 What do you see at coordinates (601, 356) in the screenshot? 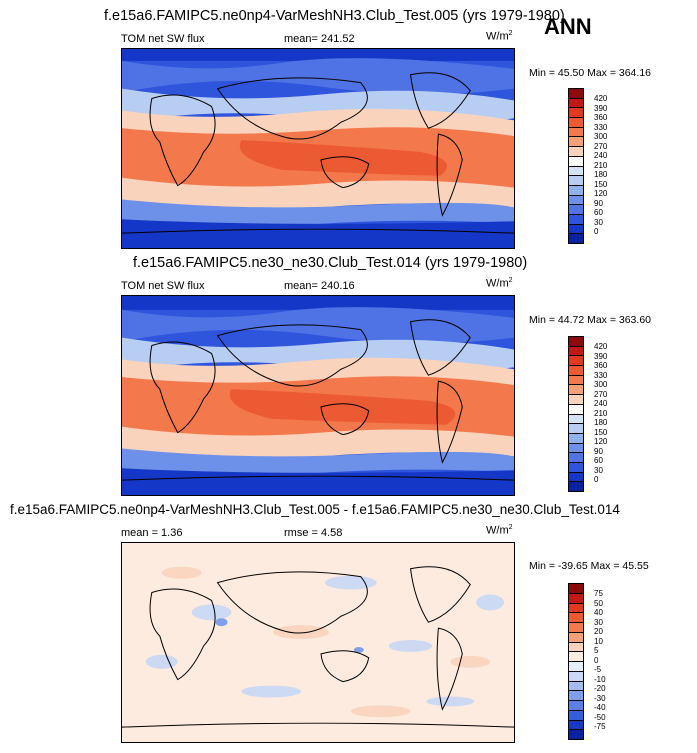
I see `colorbar-label: 390` at bounding box center [601, 356].